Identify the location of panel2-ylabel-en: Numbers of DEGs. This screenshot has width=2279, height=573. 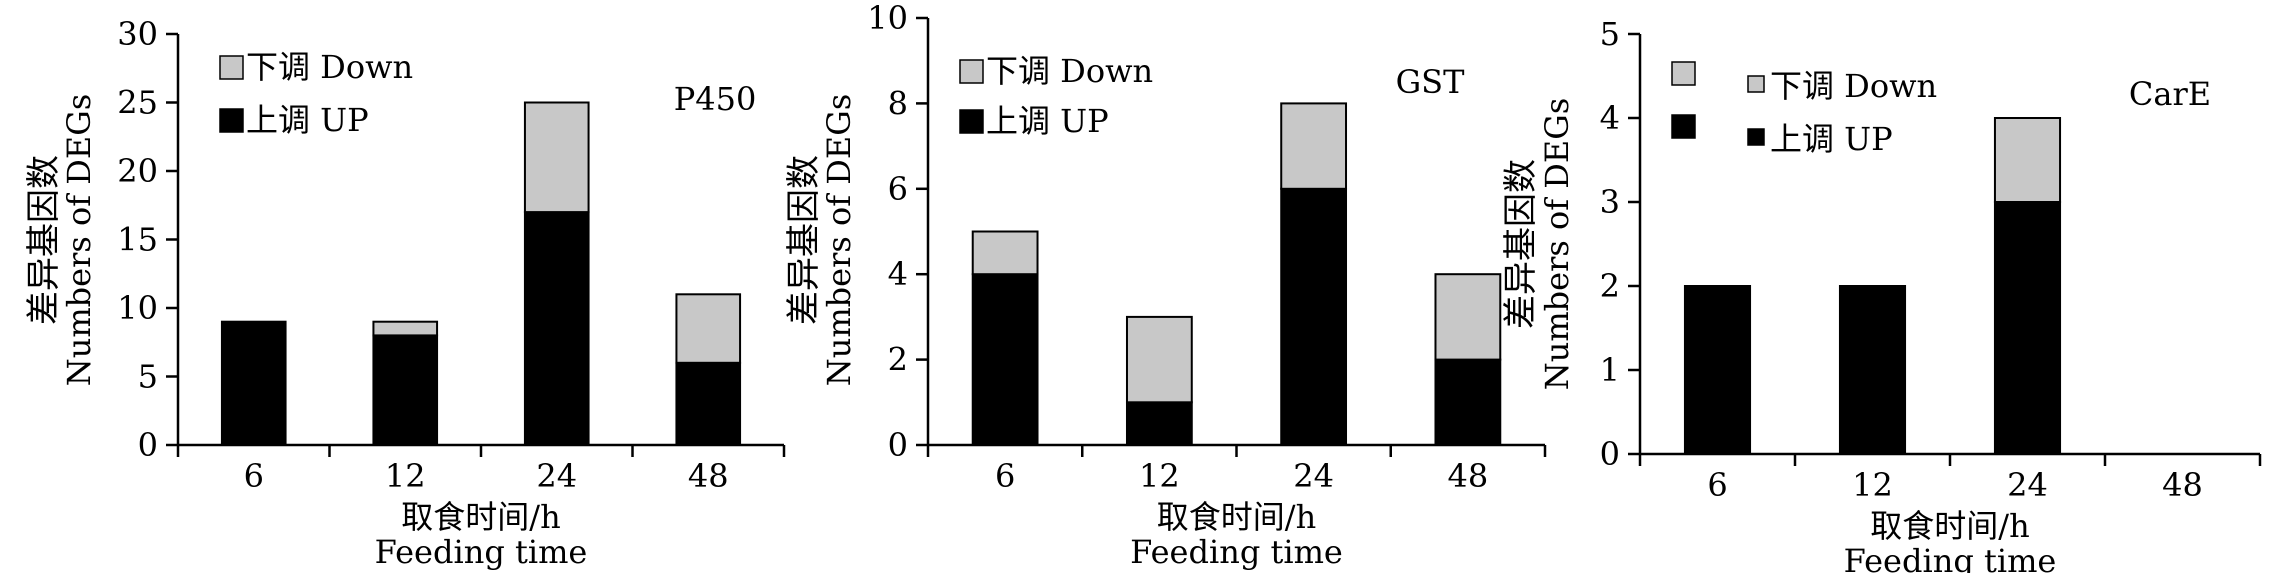
(839, 240).